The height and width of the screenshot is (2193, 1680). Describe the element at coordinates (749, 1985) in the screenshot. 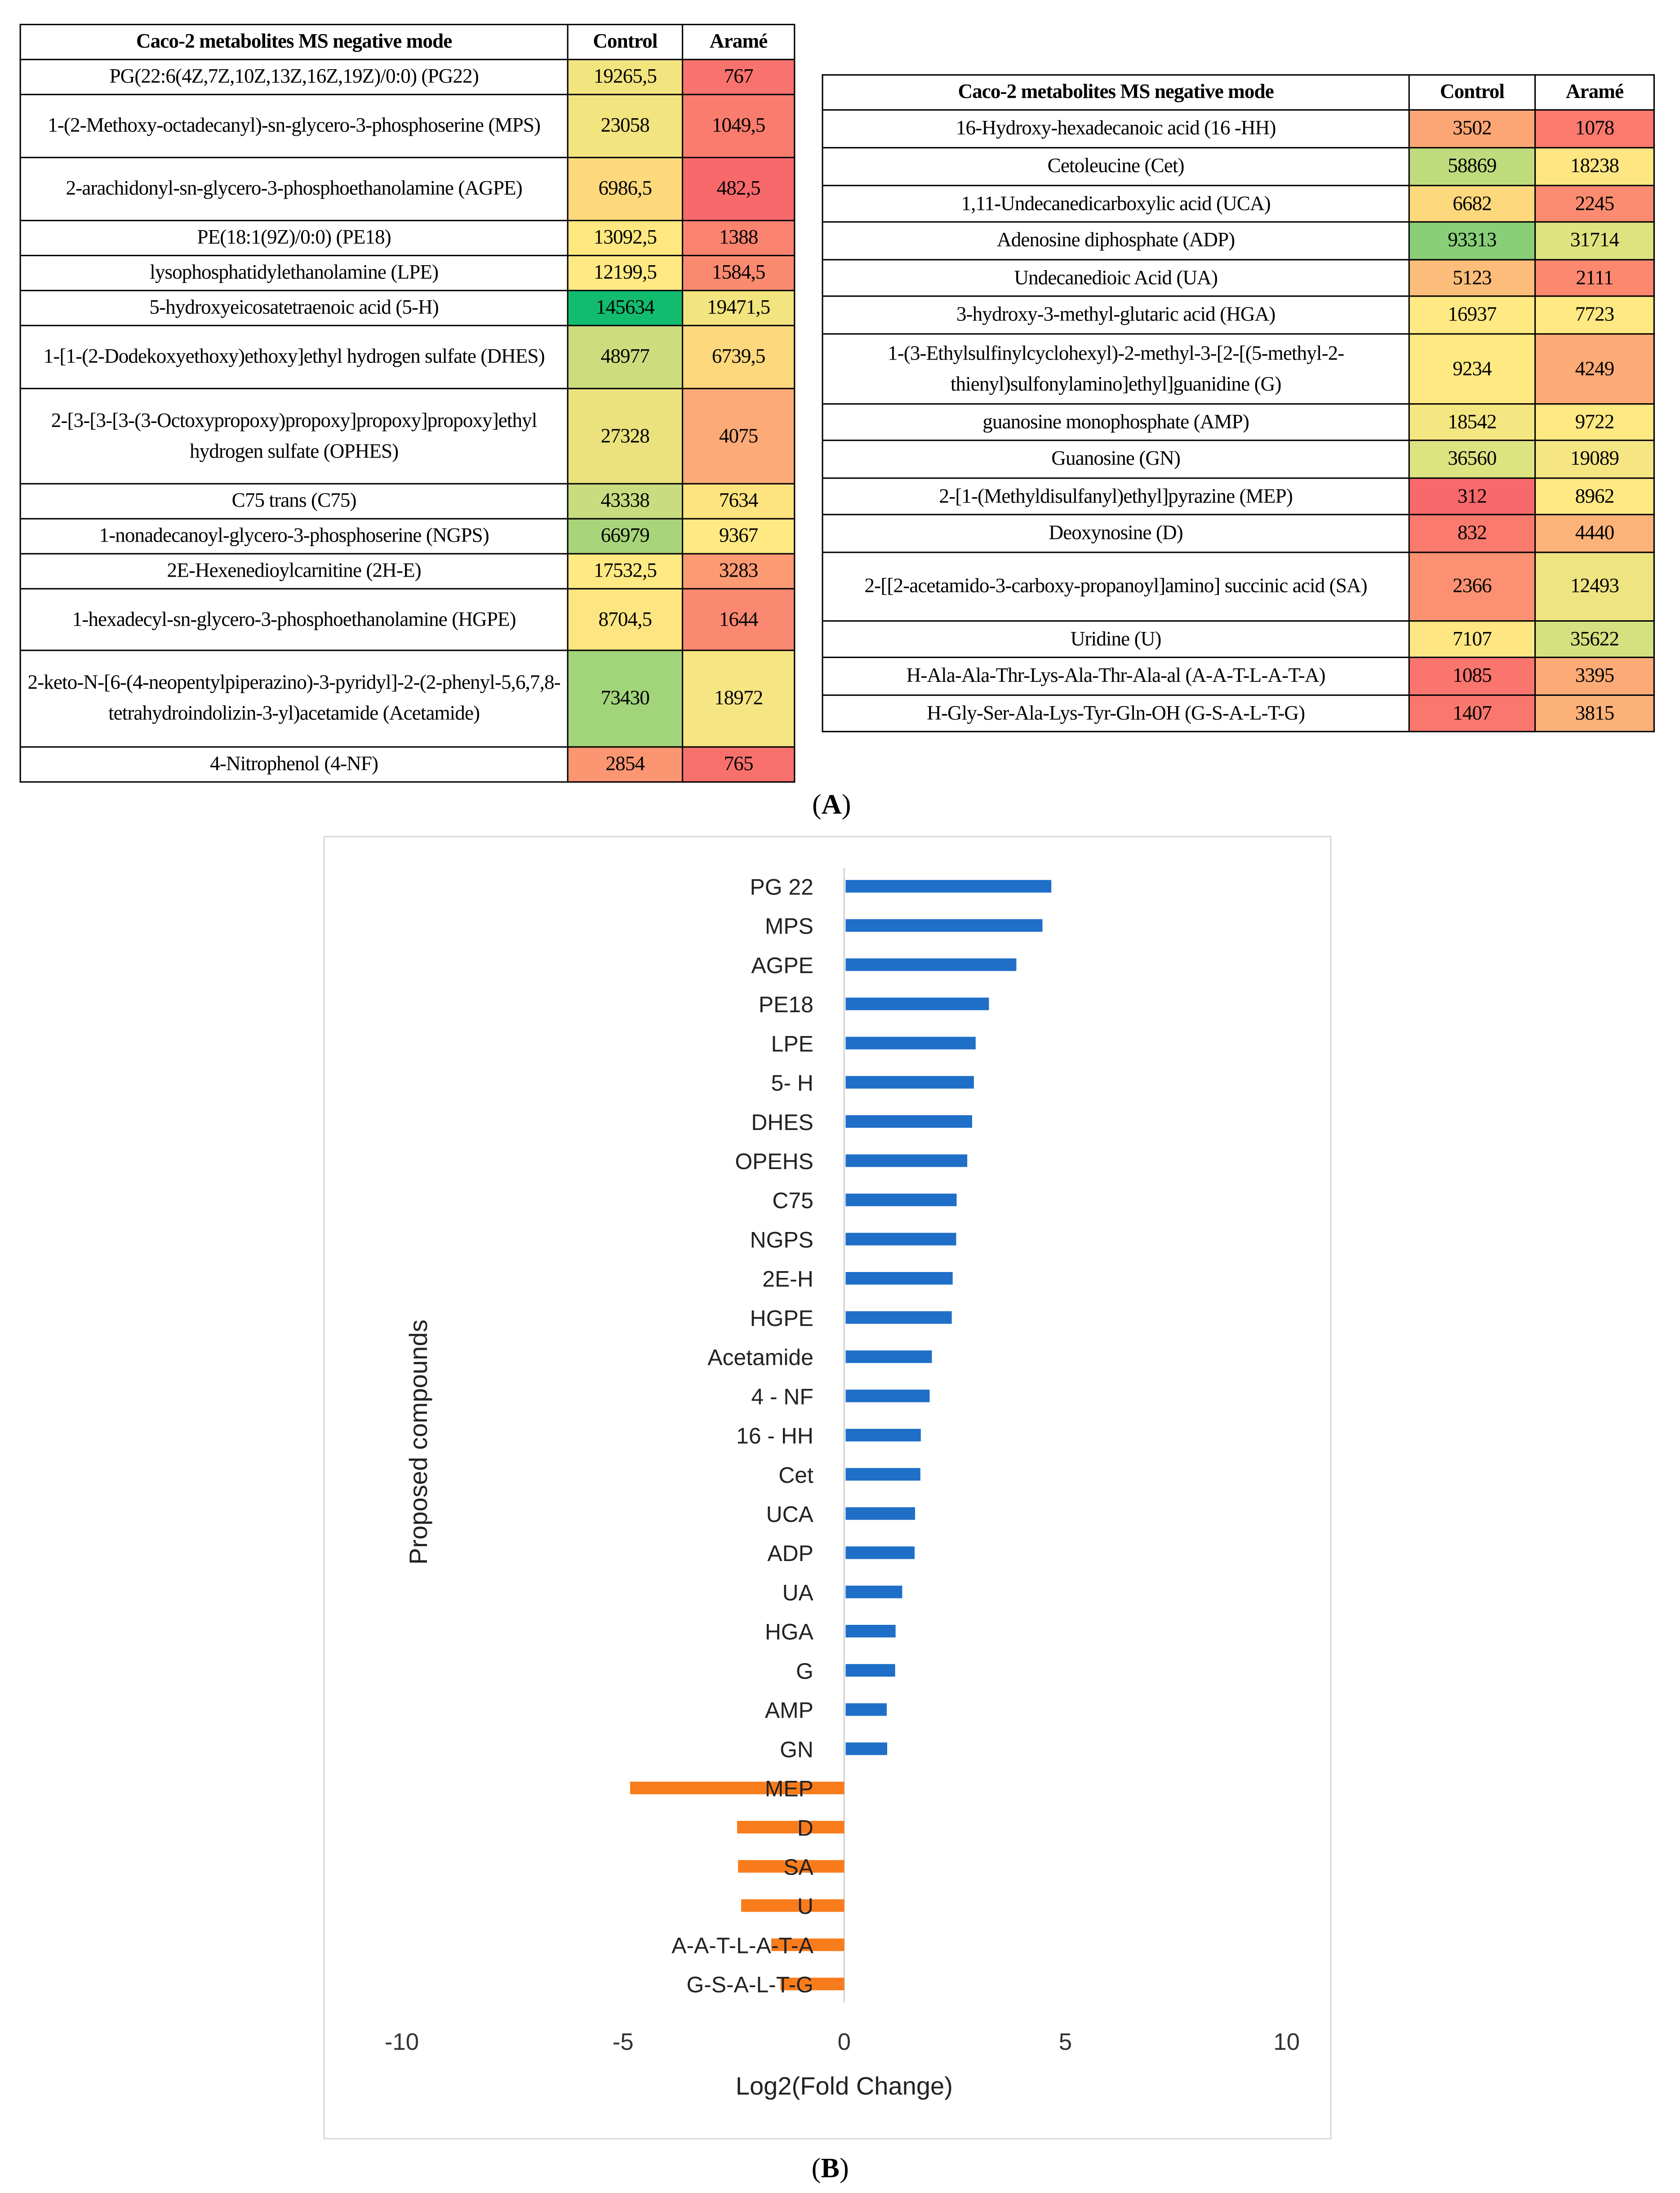

I see `category-label: G-S-A-L-T-G` at that location.